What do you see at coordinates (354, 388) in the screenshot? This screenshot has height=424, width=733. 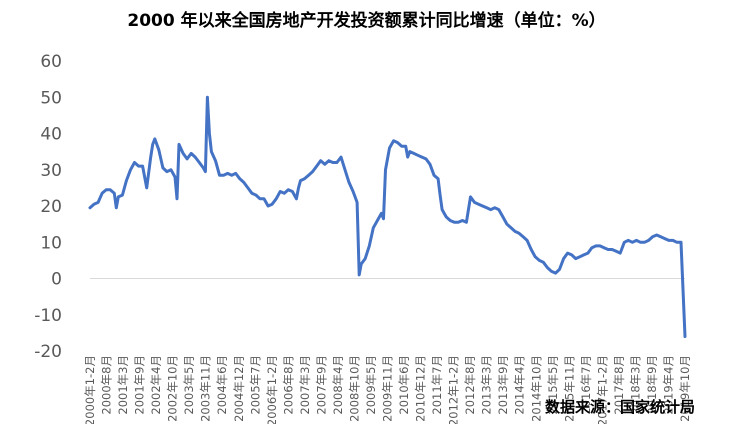 I see `x-tick-label: 2008年10月` at bounding box center [354, 388].